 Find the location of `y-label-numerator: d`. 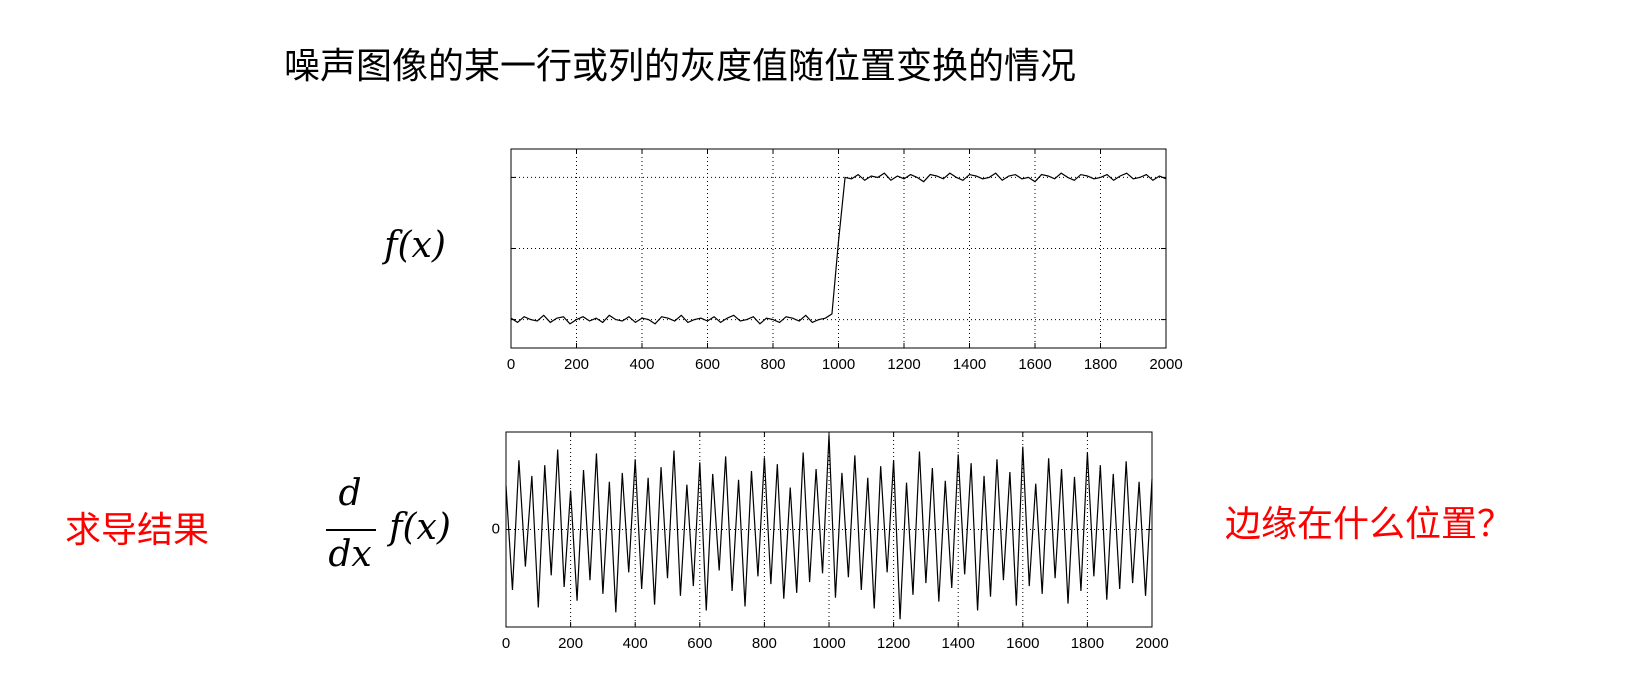

y-label-numerator: d is located at coordinates (349, 493).